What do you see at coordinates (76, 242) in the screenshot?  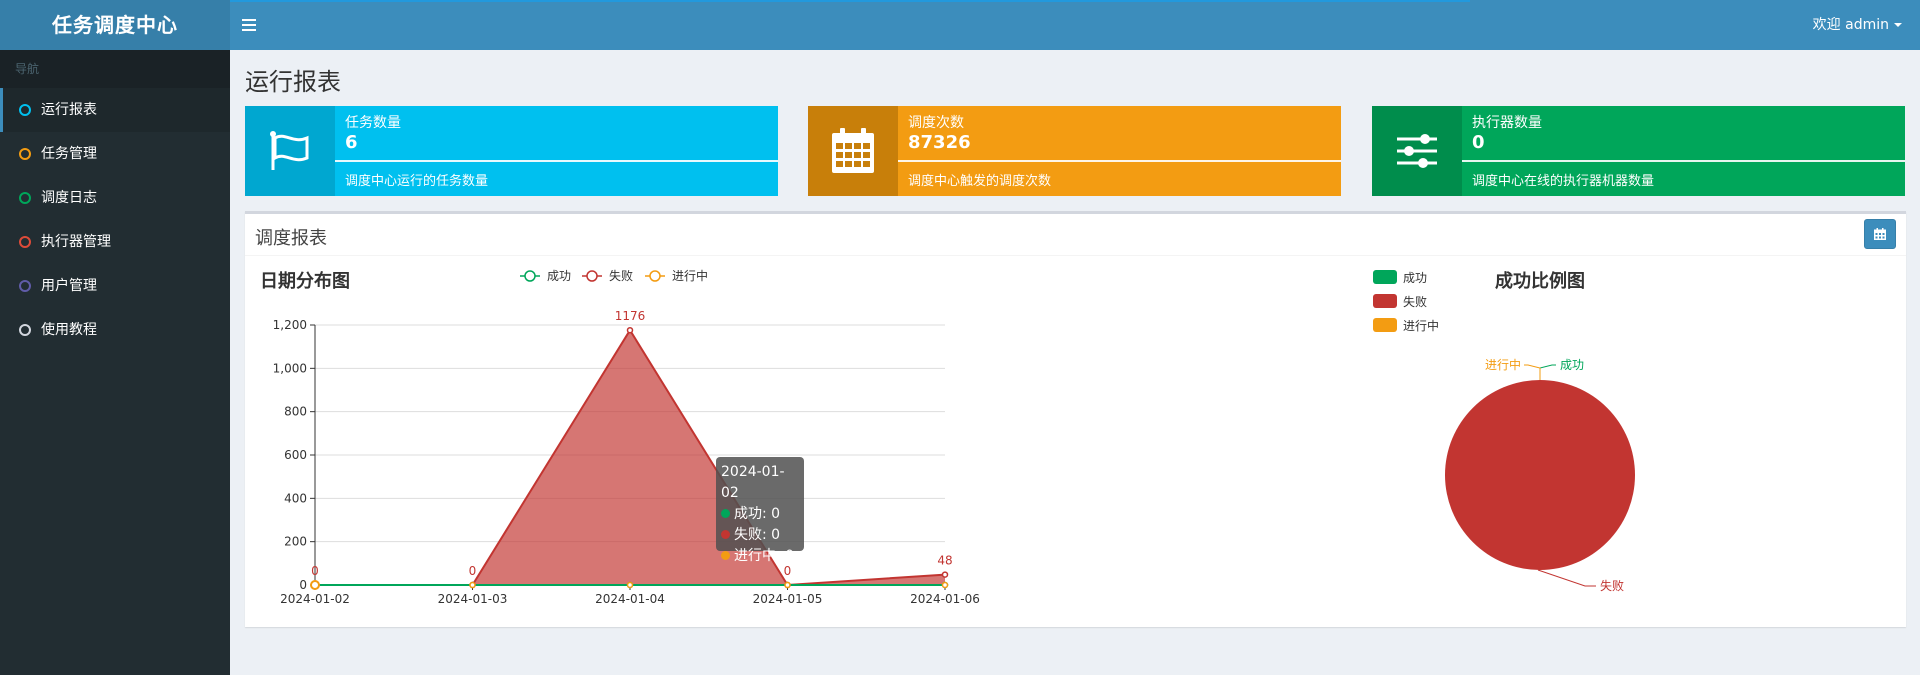 I see `sidebar-item-label: 执行器管理` at bounding box center [76, 242].